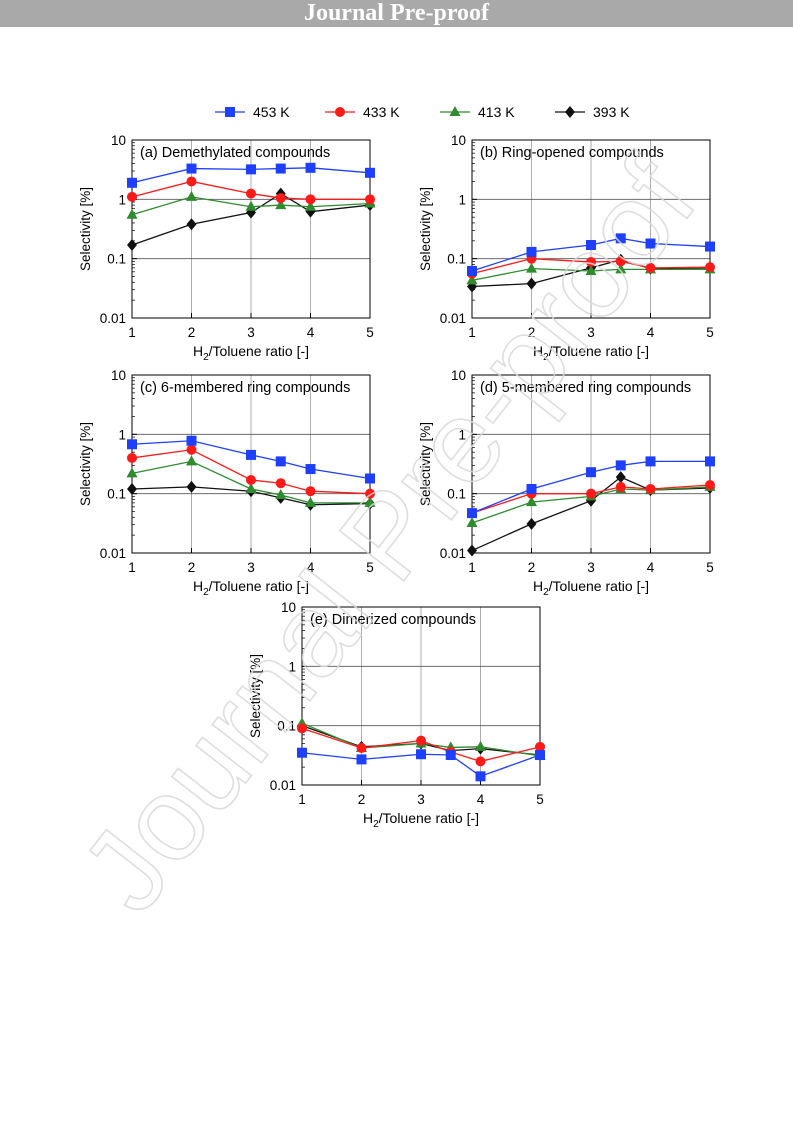 This screenshot has height=1121, width=793. I want to click on journal-header-bar: Journal Pre-proof, so click(396, 13).